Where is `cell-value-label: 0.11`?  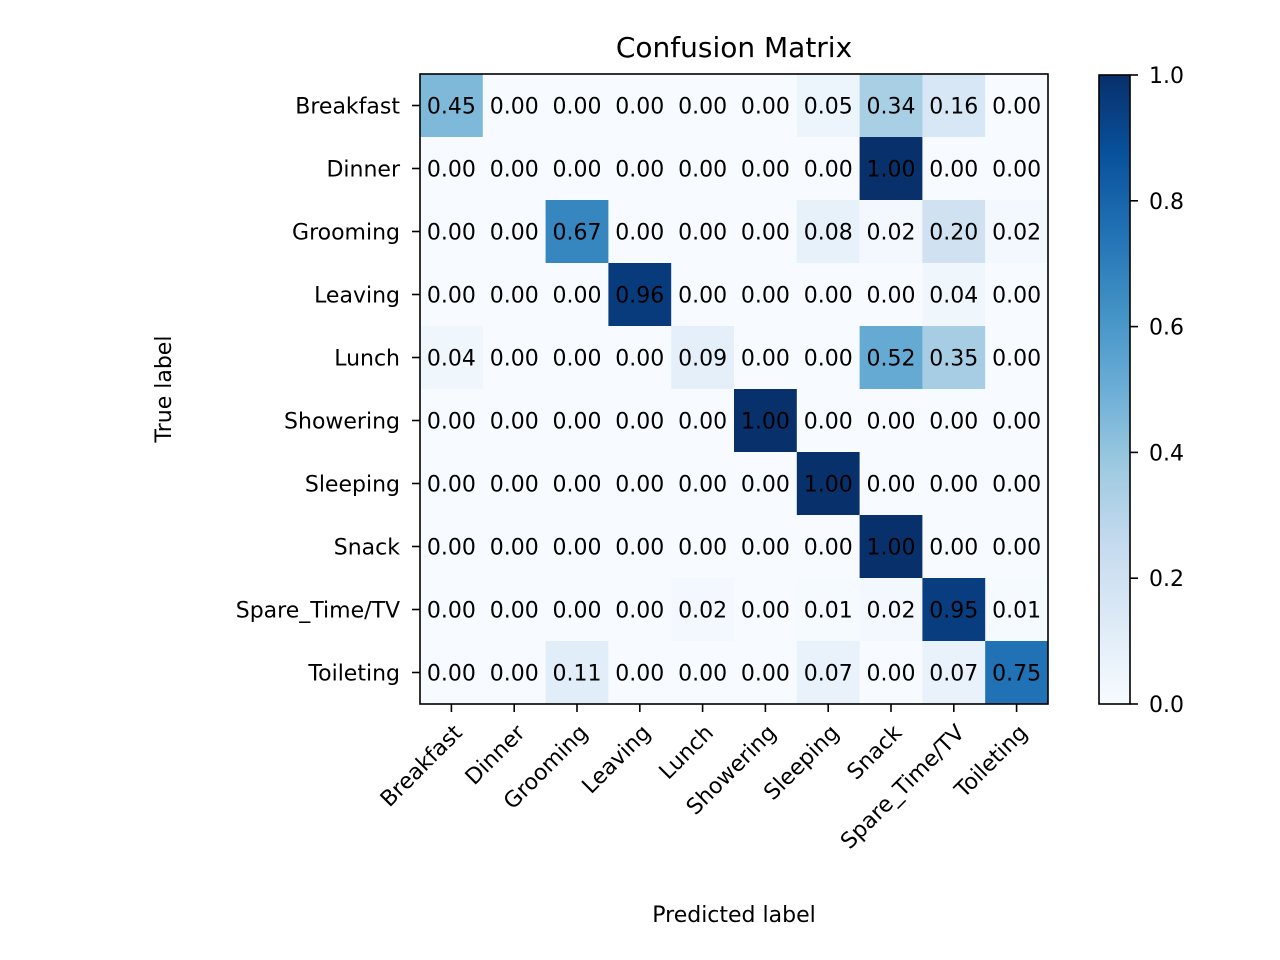
cell-value-label: 0.11 is located at coordinates (577, 674).